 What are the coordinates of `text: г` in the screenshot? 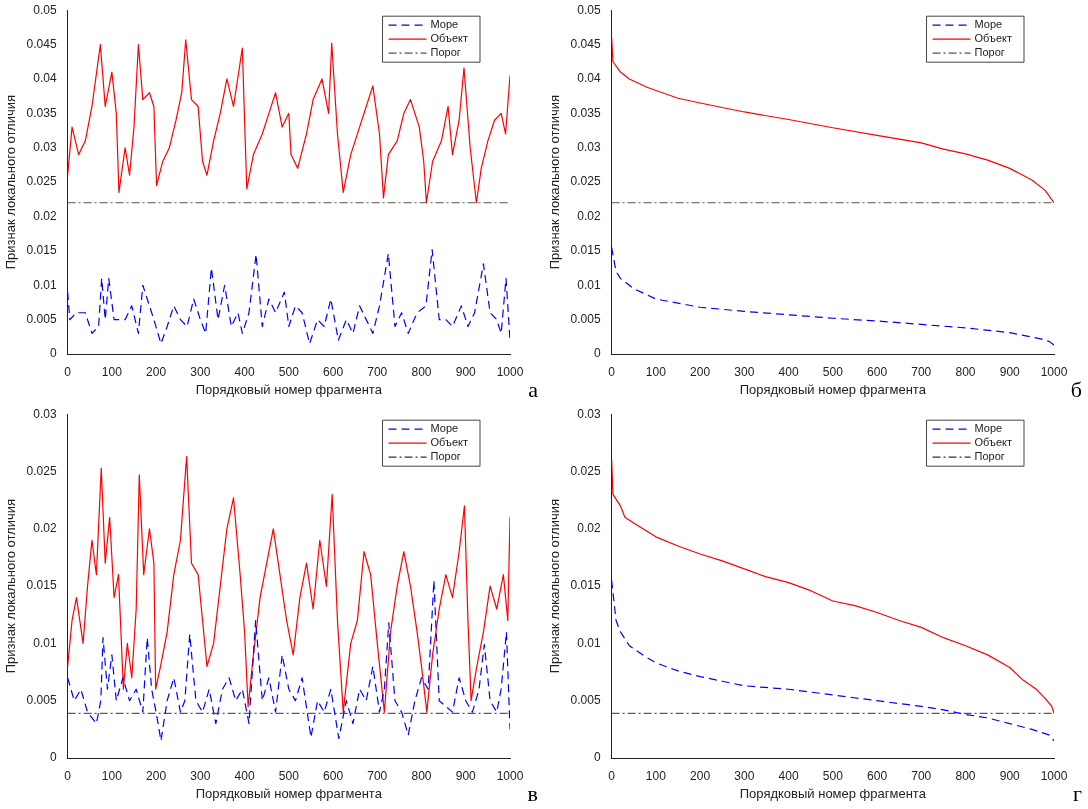 It's located at (1077, 793).